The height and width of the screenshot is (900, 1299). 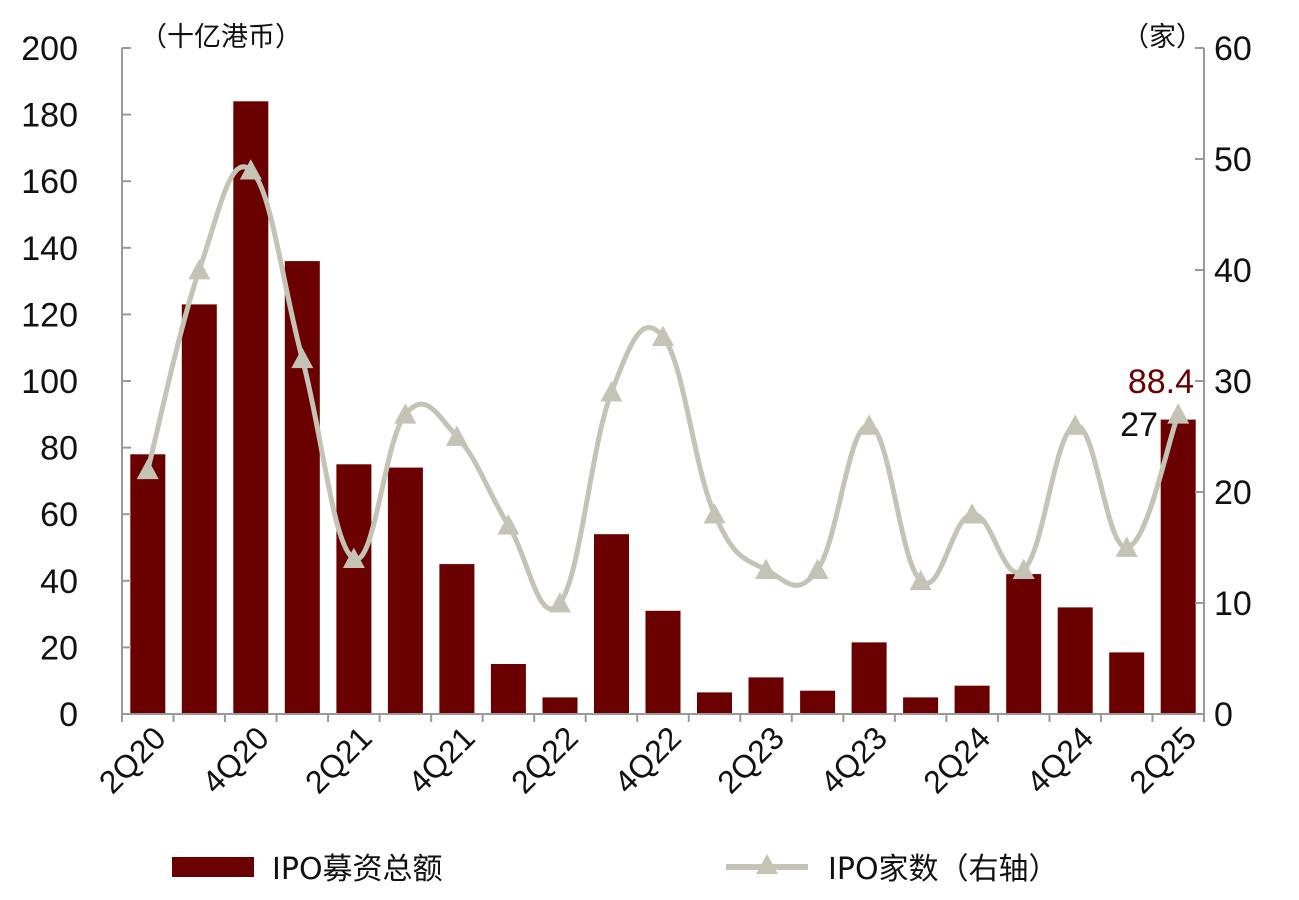 What do you see at coordinates (1126, 546) in the screenshot?
I see `line-point-1Q25` at bounding box center [1126, 546].